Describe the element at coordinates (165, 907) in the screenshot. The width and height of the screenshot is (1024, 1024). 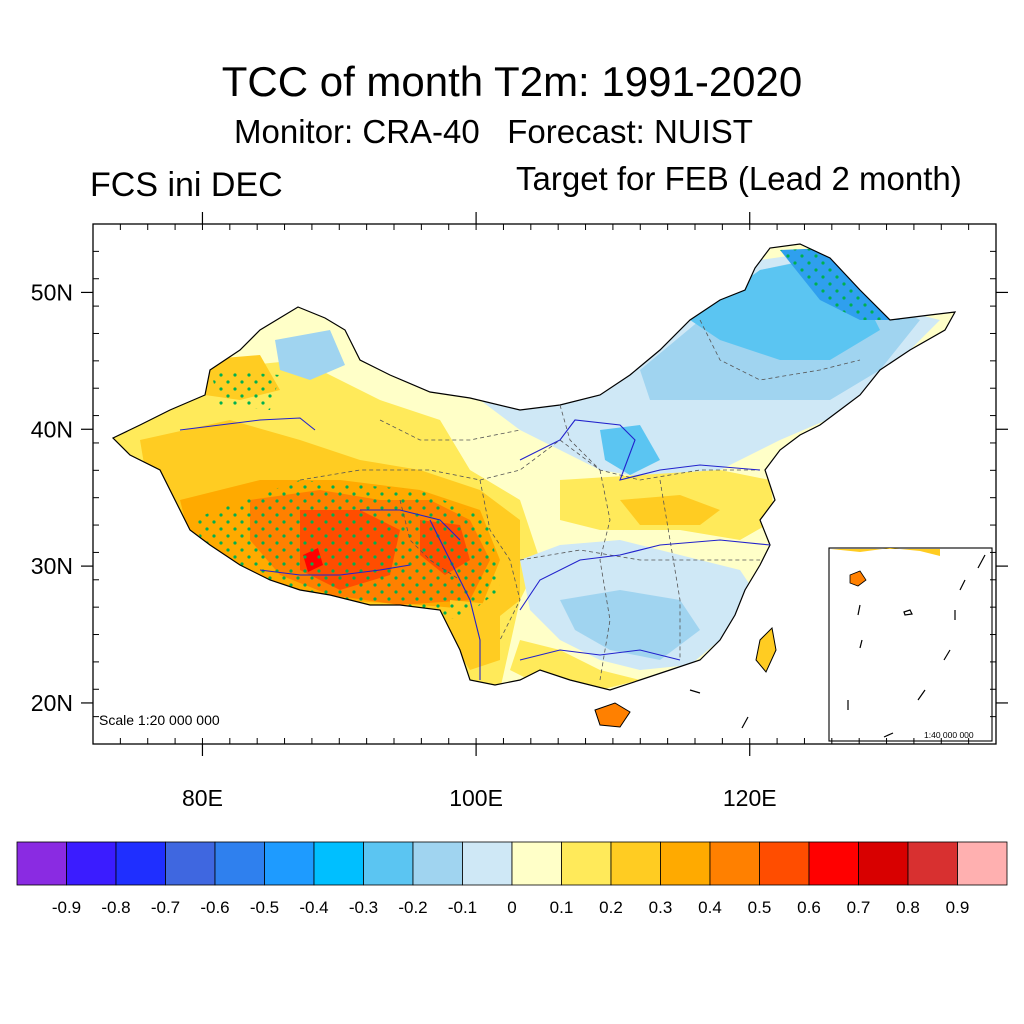
I see `colorbar-label: -0.7` at that location.